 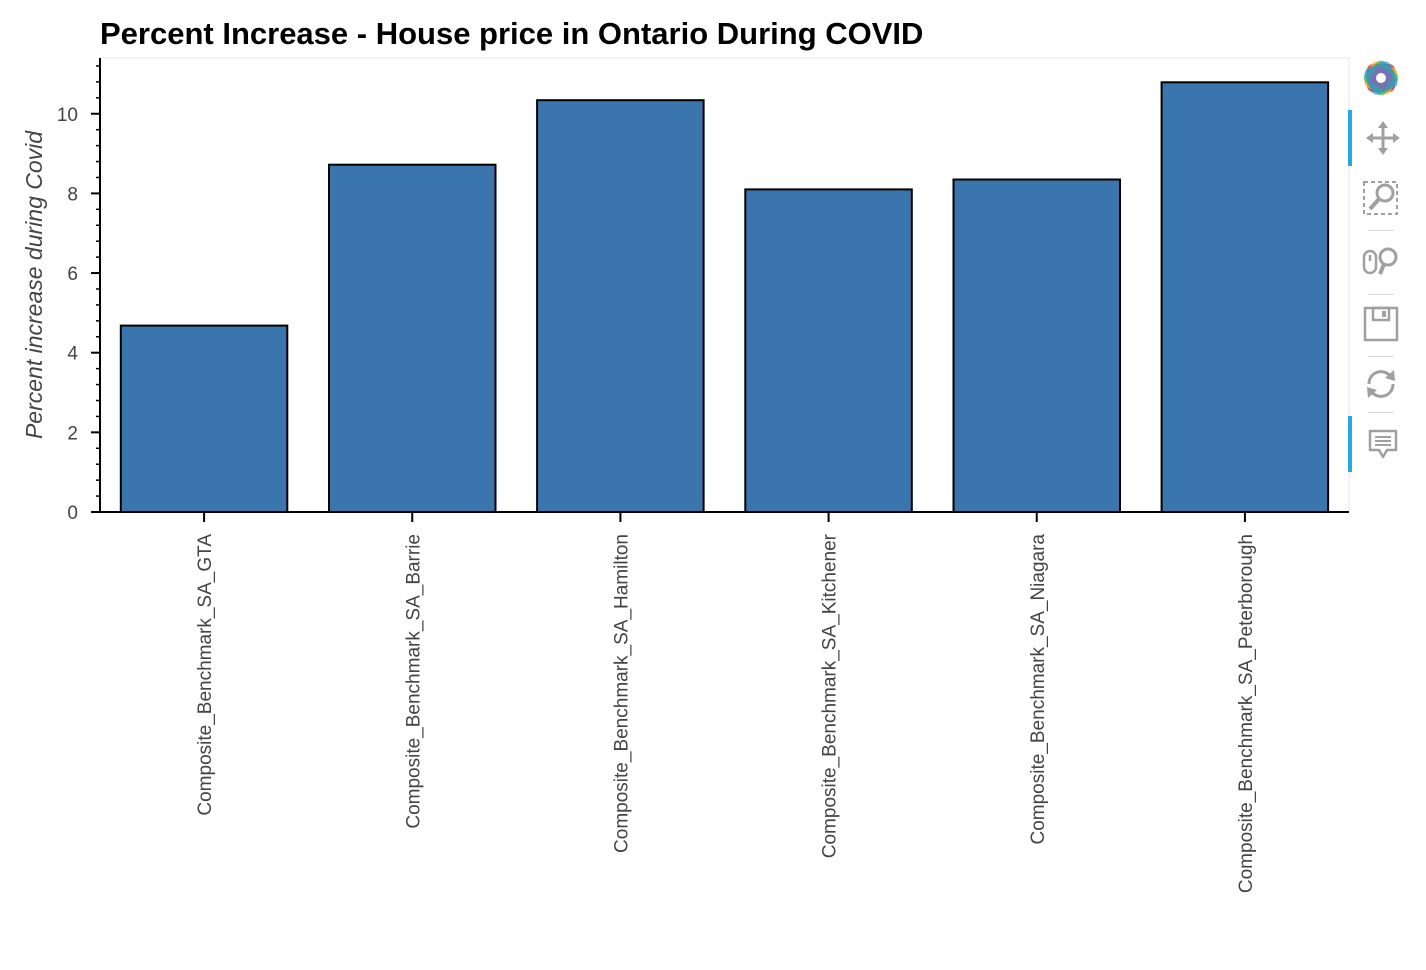 I want to click on pan-icon, so click(x=1383, y=138).